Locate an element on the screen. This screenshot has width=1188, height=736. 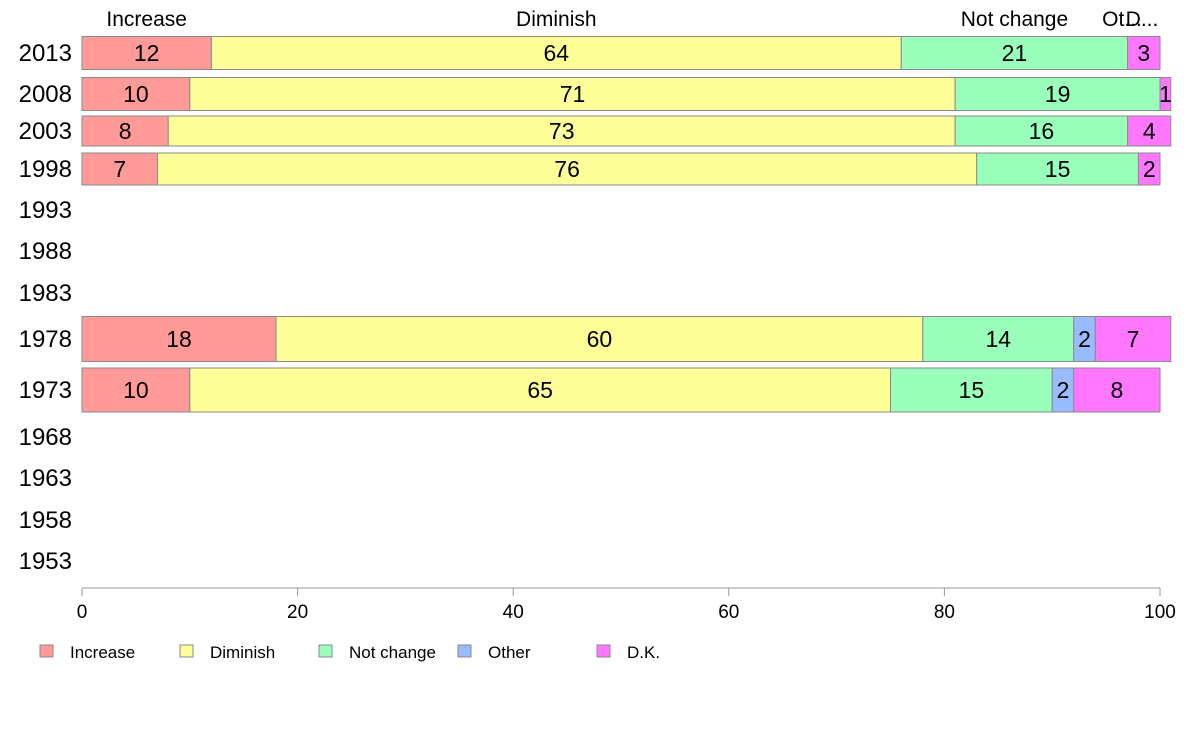
data-label-1978-diminish: 60 is located at coordinates (600, 339).